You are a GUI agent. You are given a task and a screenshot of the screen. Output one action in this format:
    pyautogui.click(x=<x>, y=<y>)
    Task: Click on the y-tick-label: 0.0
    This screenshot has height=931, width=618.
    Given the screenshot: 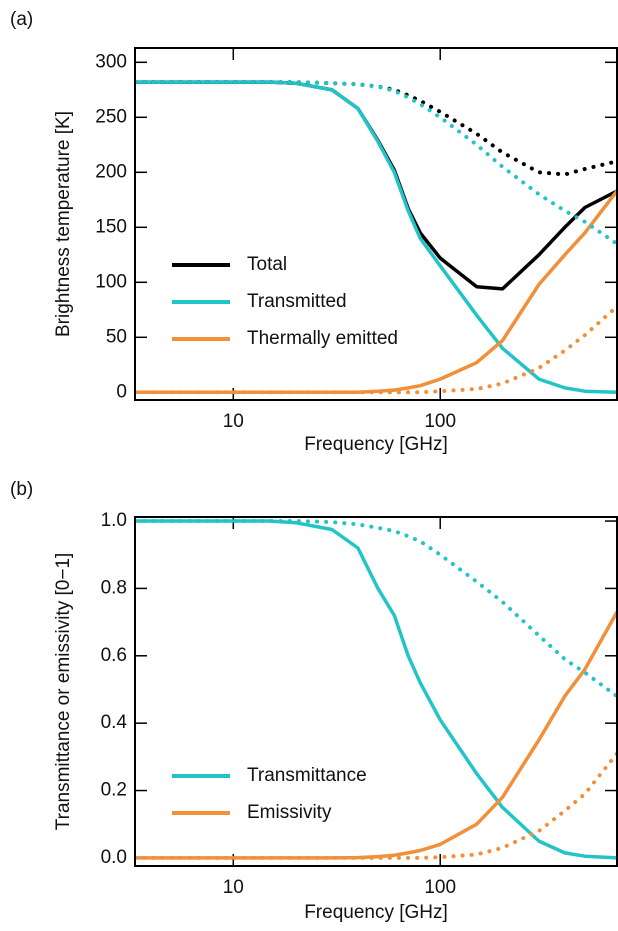 What is the action you would take?
    pyautogui.click(x=114, y=857)
    